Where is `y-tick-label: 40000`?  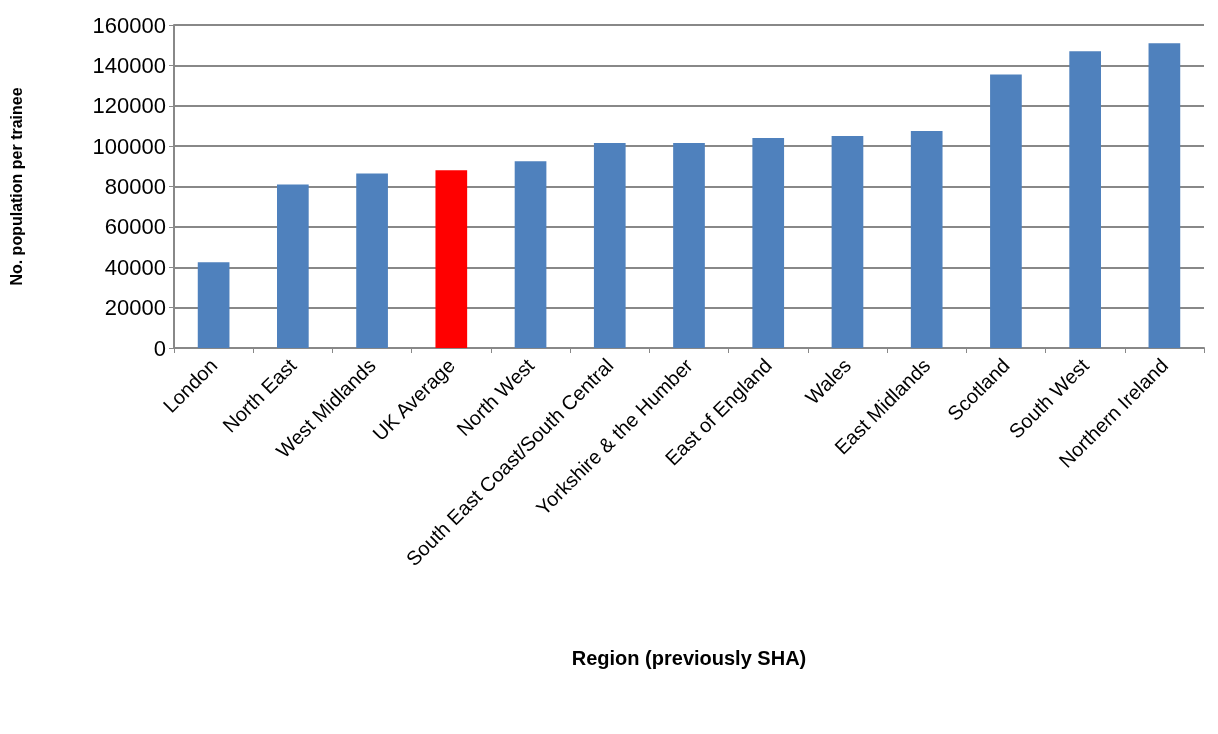 y-tick-label: 40000 is located at coordinates (135, 267).